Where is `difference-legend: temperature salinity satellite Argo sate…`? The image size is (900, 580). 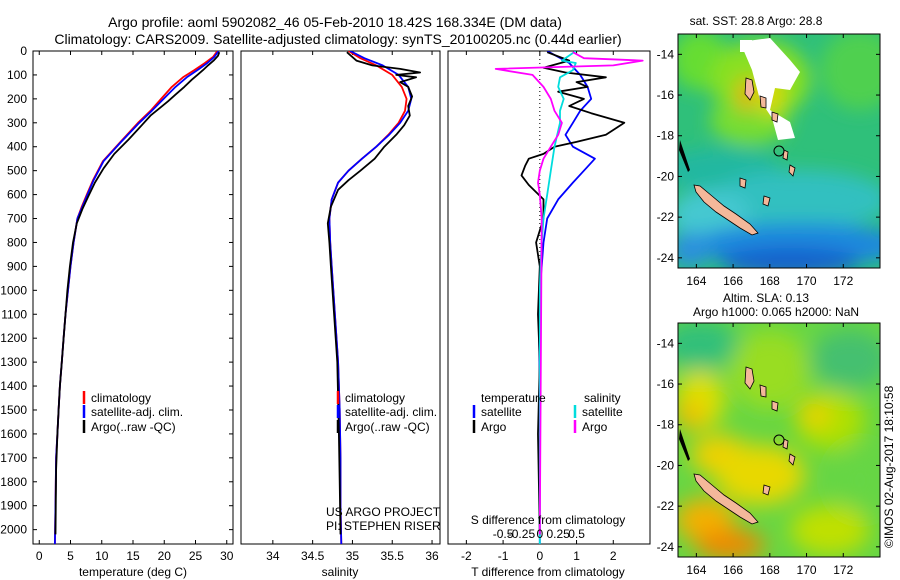
difference-legend: temperature salinity satellite Argo sate… is located at coordinates (547, 412).